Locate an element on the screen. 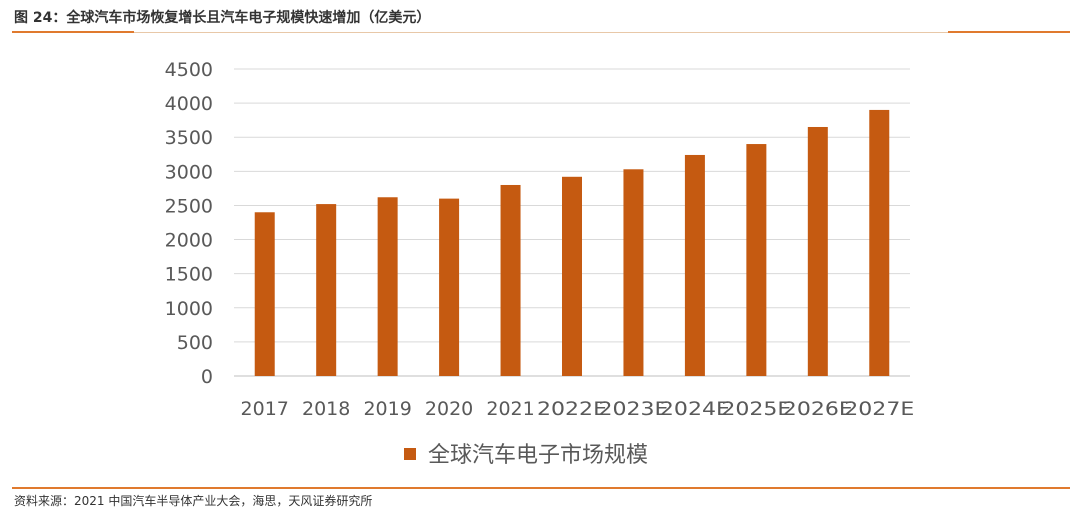  x-tick-label: 2017 is located at coordinates (265, 409).